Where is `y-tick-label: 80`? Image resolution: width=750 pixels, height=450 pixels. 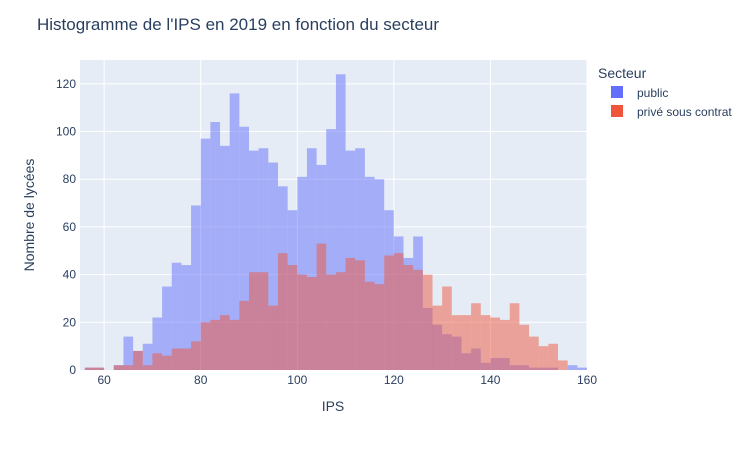
y-tick-label: 80 is located at coordinates (70, 179).